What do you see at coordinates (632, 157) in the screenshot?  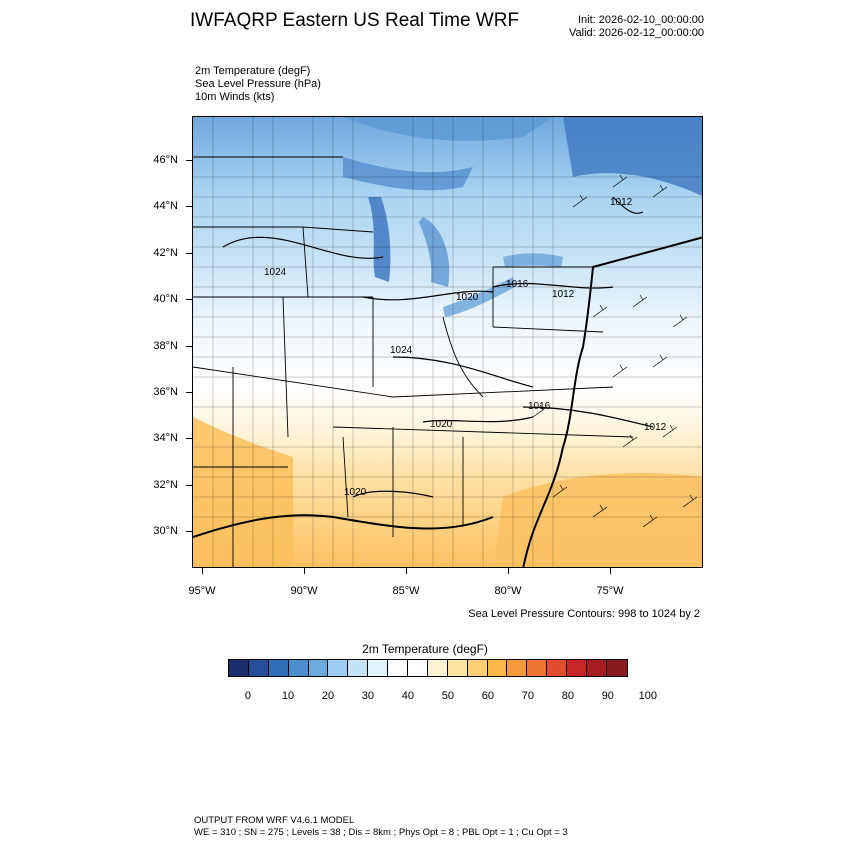 I see `cold-area-northeast` at bounding box center [632, 157].